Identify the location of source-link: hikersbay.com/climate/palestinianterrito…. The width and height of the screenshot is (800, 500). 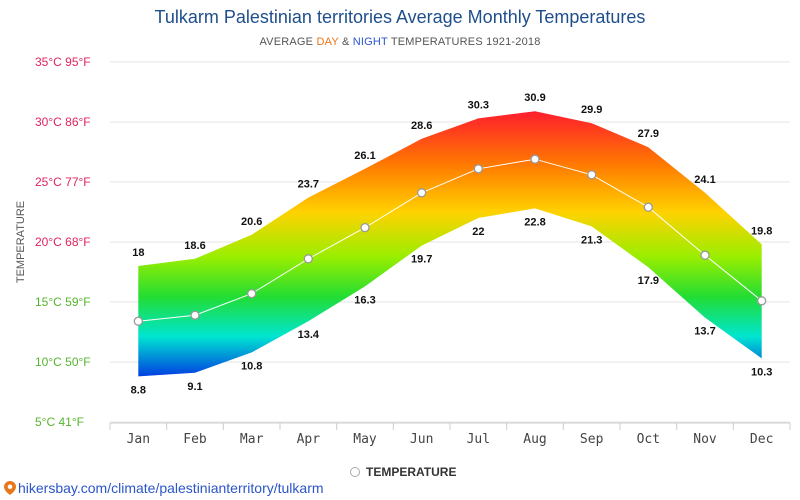
(164, 488).